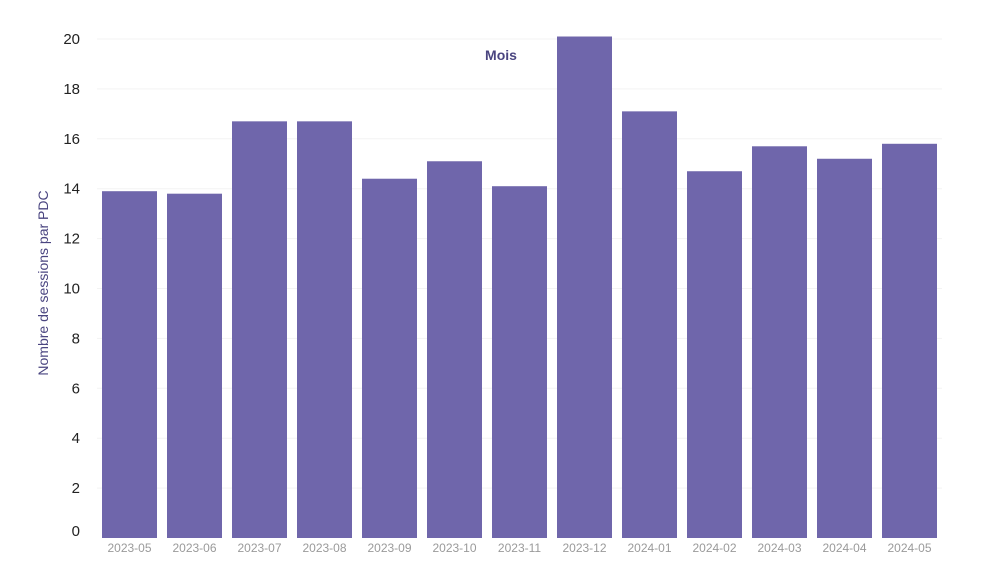 This screenshot has width=1000, height=563. I want to click on y-tick-label: 8, so click(76, 338).